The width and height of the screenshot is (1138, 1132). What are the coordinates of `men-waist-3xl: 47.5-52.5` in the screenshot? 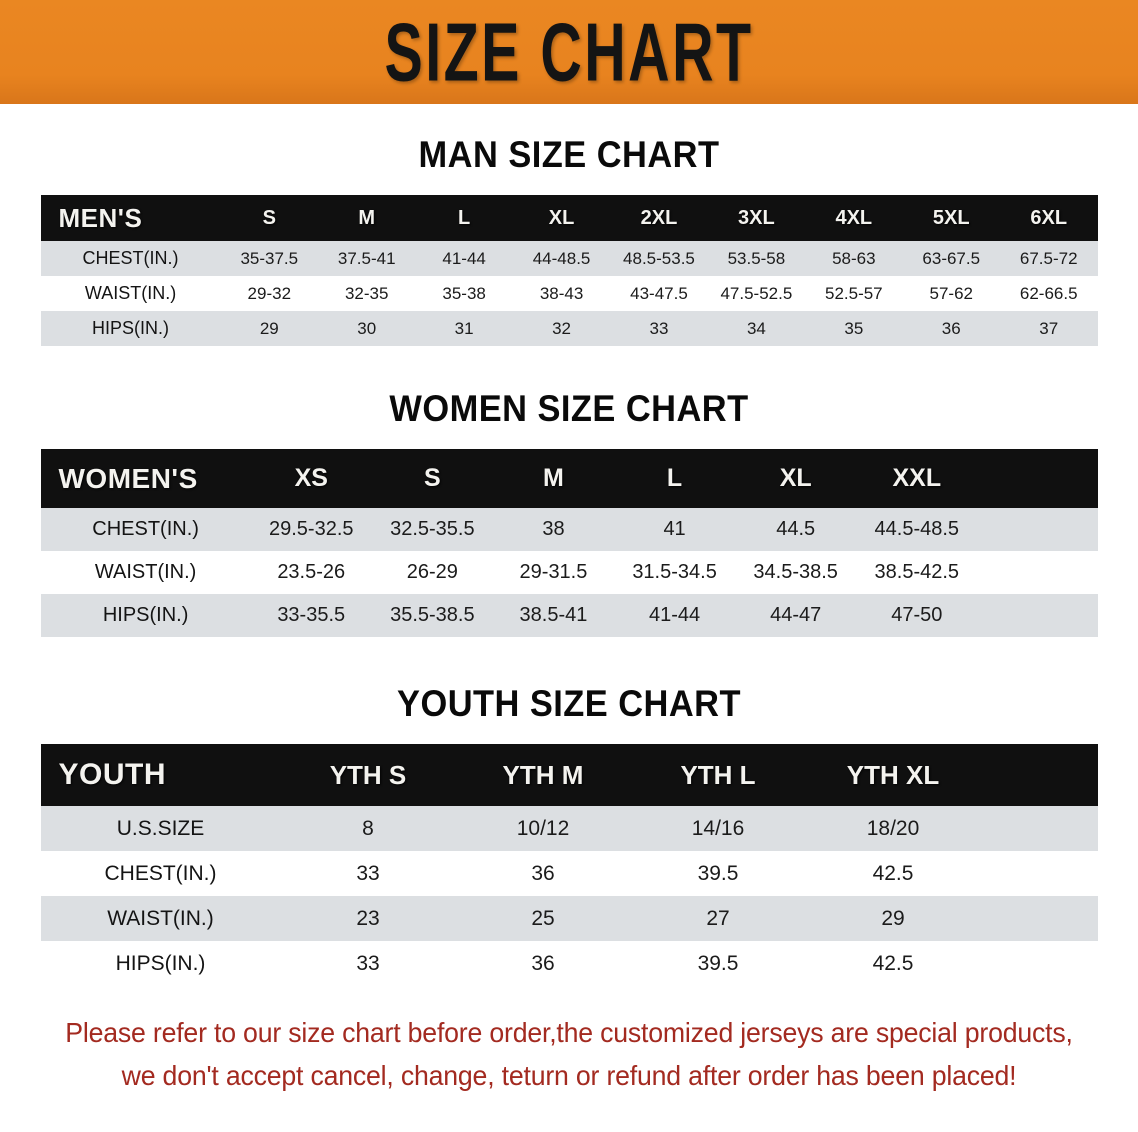 It's located at (756, 293).